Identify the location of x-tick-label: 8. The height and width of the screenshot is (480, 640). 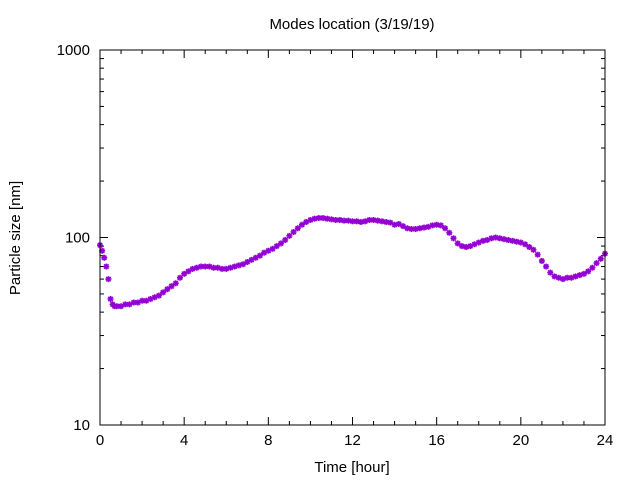
(268, 440).